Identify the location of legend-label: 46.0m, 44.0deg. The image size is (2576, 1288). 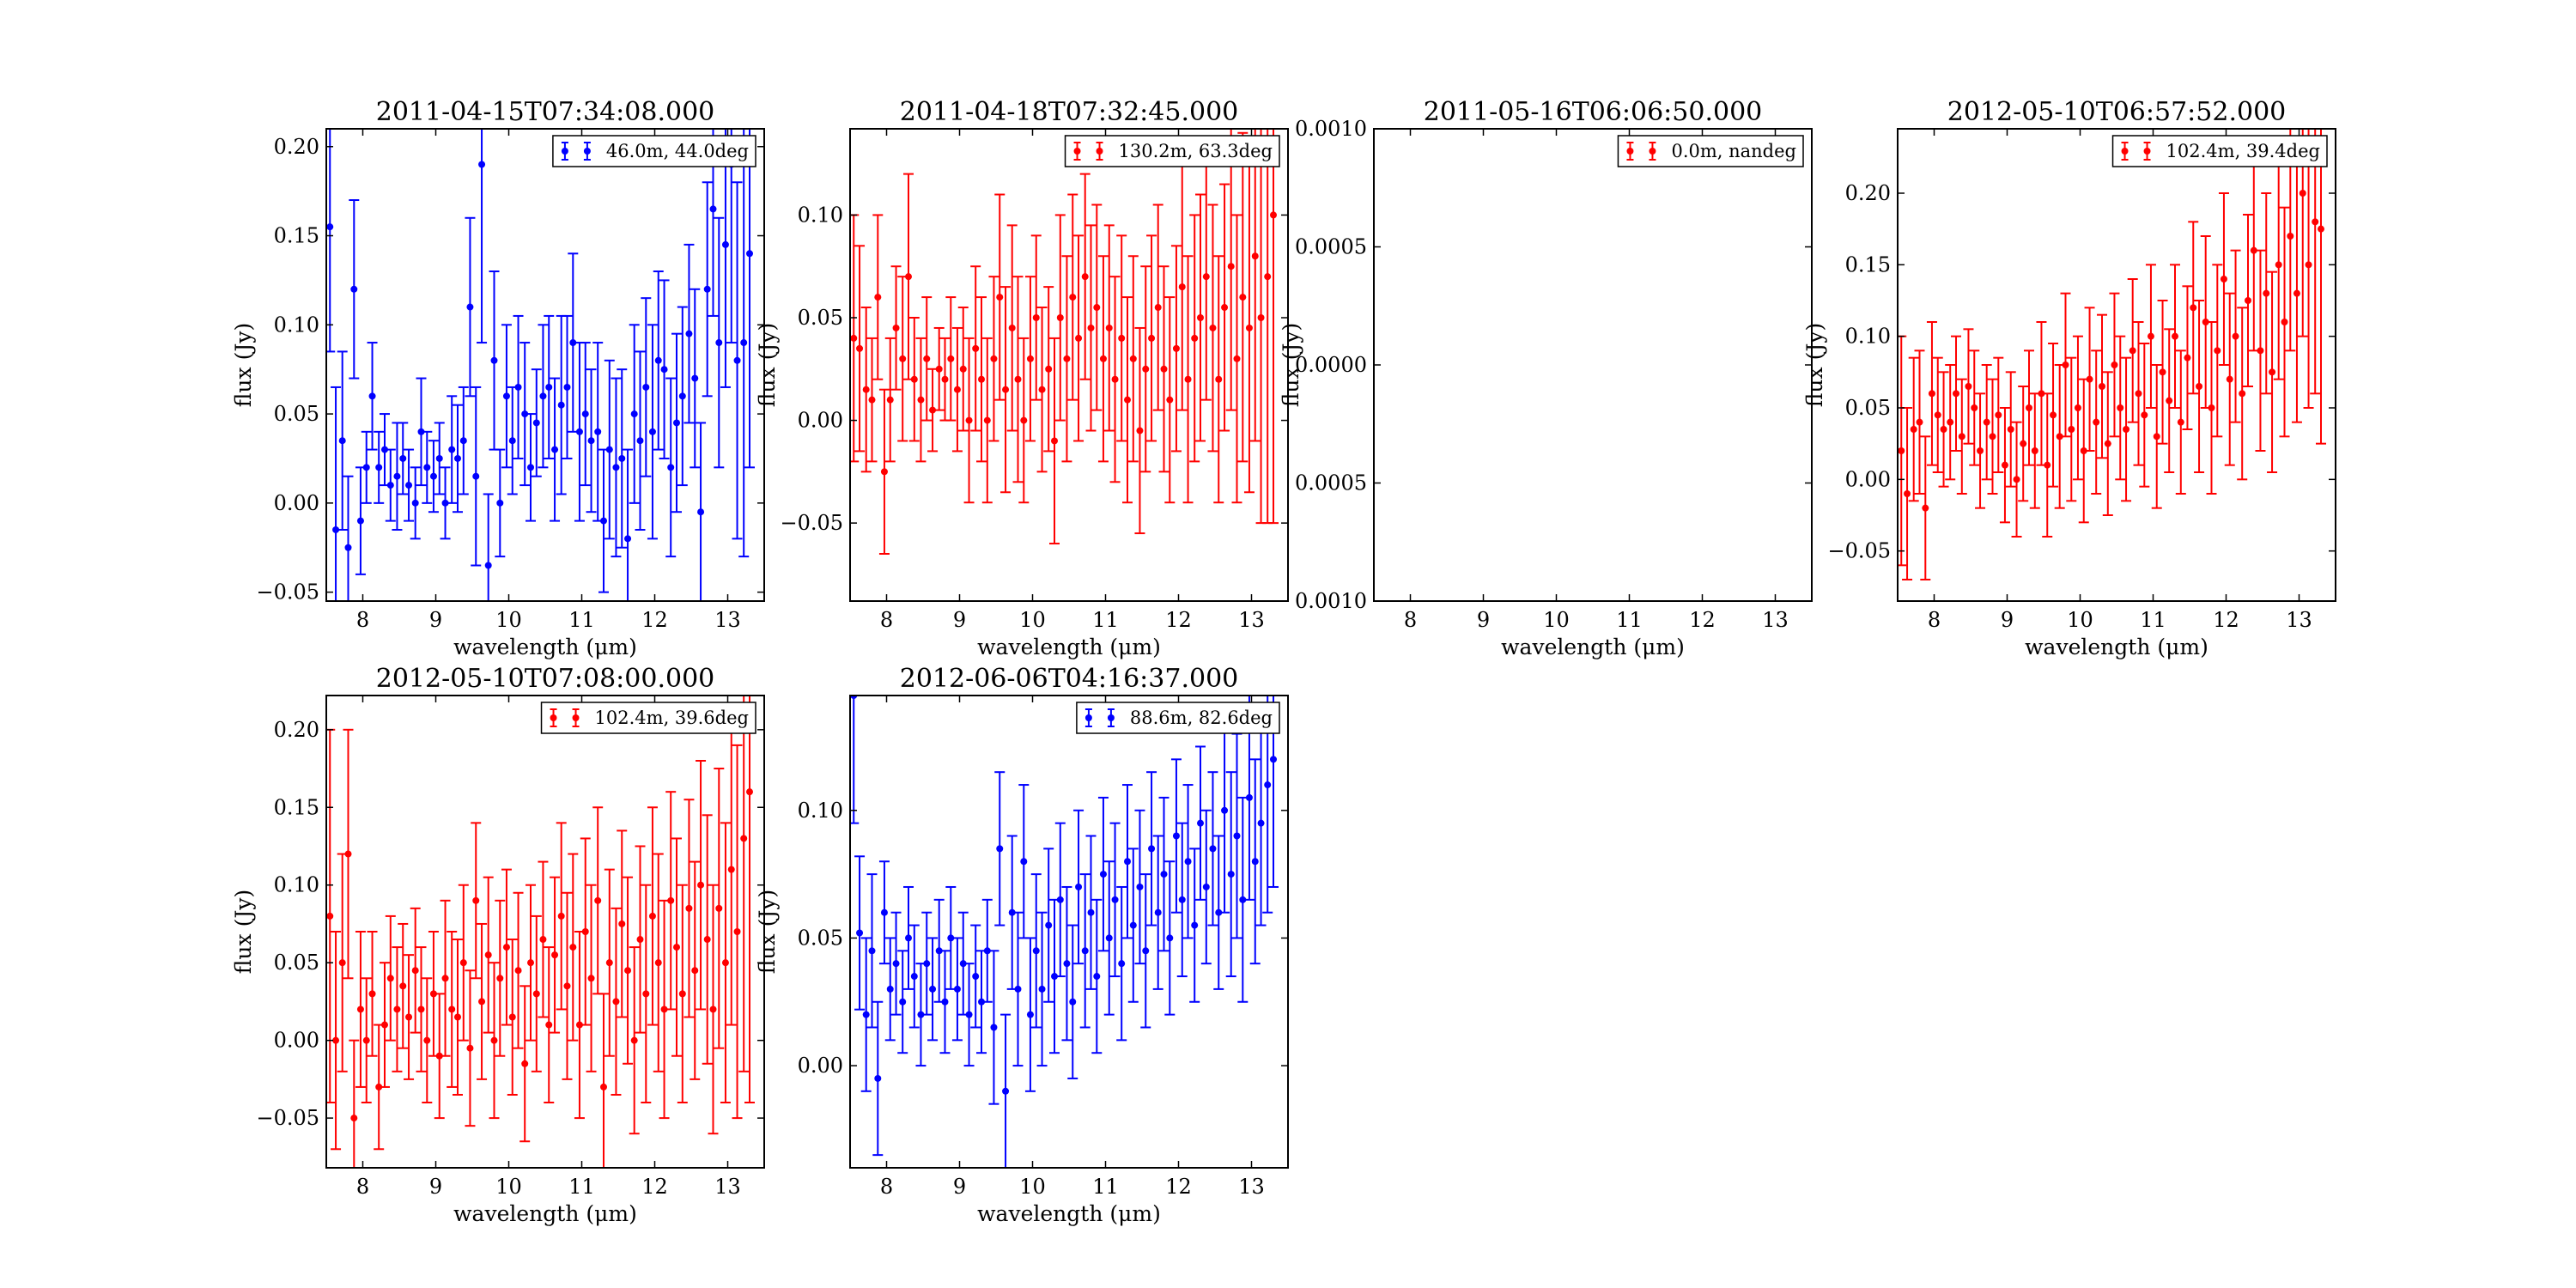
(678, 151).